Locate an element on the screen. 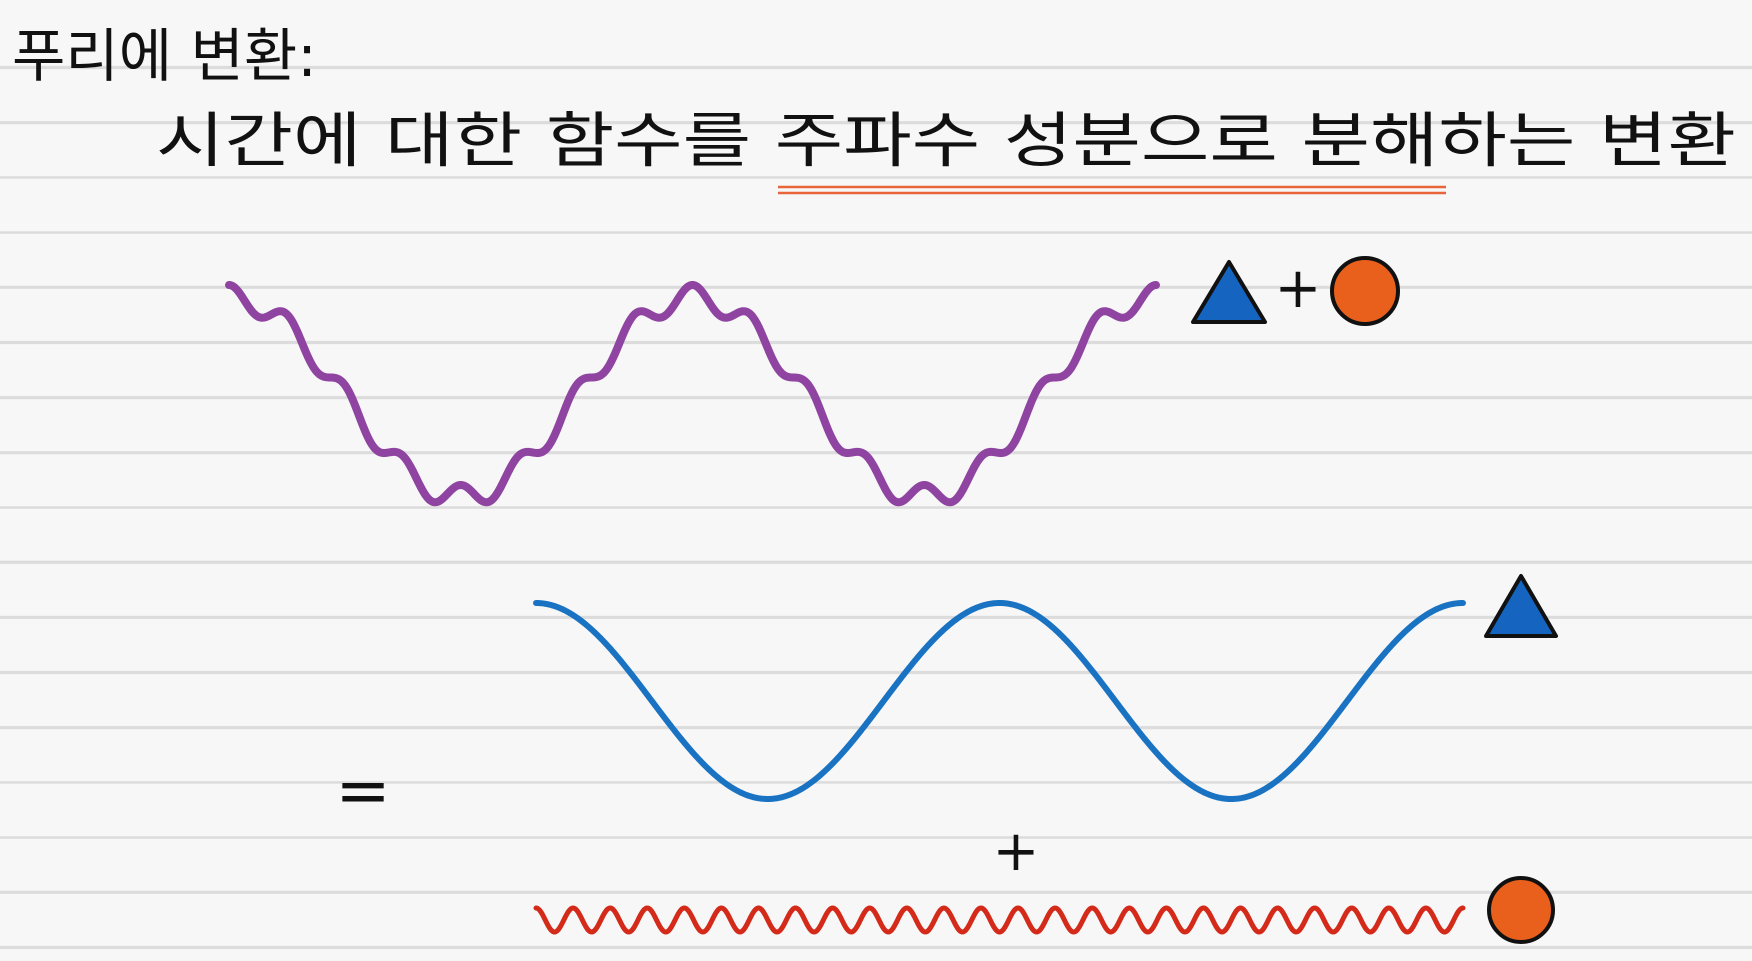  title: 푸리에 변환: is located at coordinates (164, 56).